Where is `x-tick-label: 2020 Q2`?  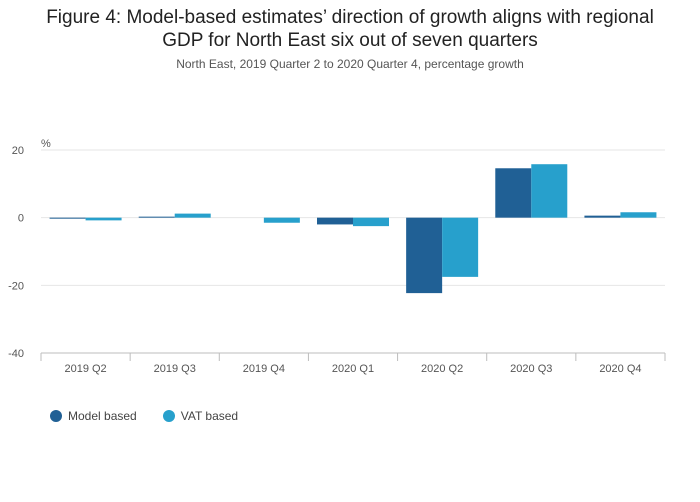 x-tick-label: 2020 Q2 is located at coordinates (442, 369).